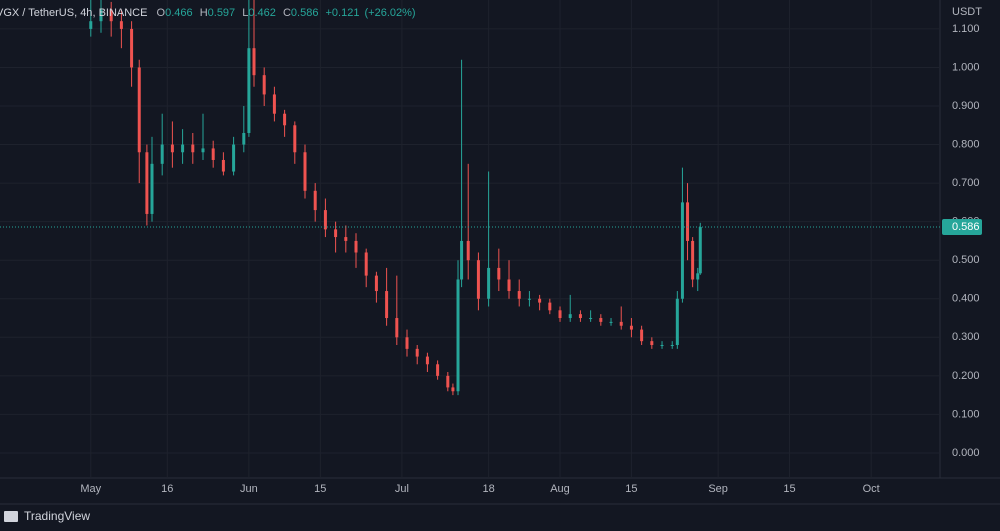 The image size is (1000, 531). What do you see at coordinates (966, 144) in the screenshot?
I see `y-tick-label: 0.800` at bounding box center [966, 144].